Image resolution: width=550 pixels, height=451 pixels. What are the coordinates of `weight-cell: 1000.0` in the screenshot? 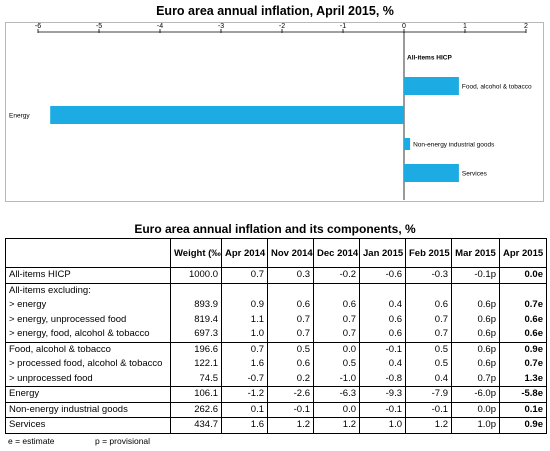 It's located at (196, 275).